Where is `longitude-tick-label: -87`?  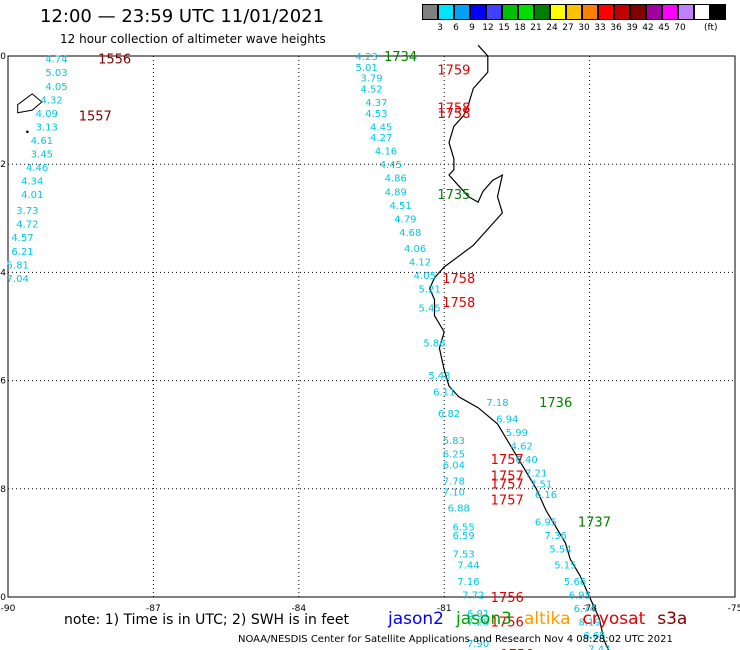 longitude-tick-label: -87 is located at coordinates (153, 609).